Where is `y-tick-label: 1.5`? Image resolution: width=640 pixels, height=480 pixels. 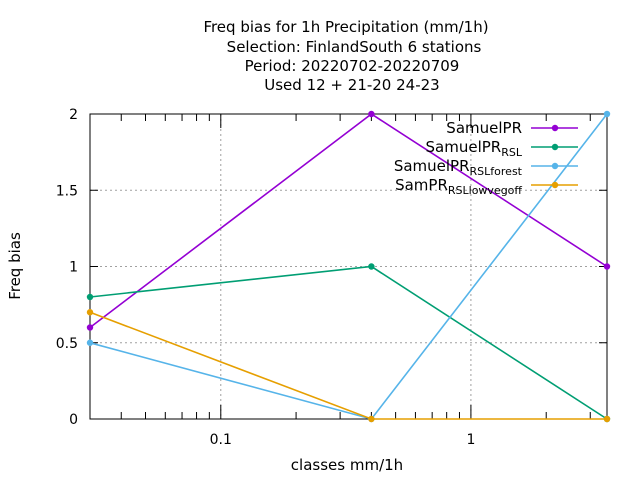
y-tick-label: 1.5 is located at coordinates (67, 191).